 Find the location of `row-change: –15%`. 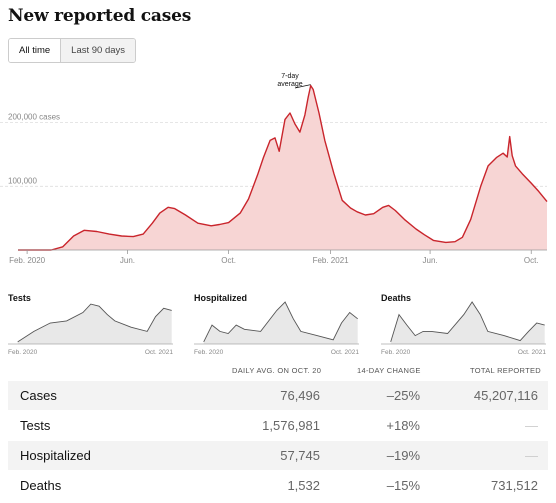

row-change: –15% is located at coordinates (403, 485).